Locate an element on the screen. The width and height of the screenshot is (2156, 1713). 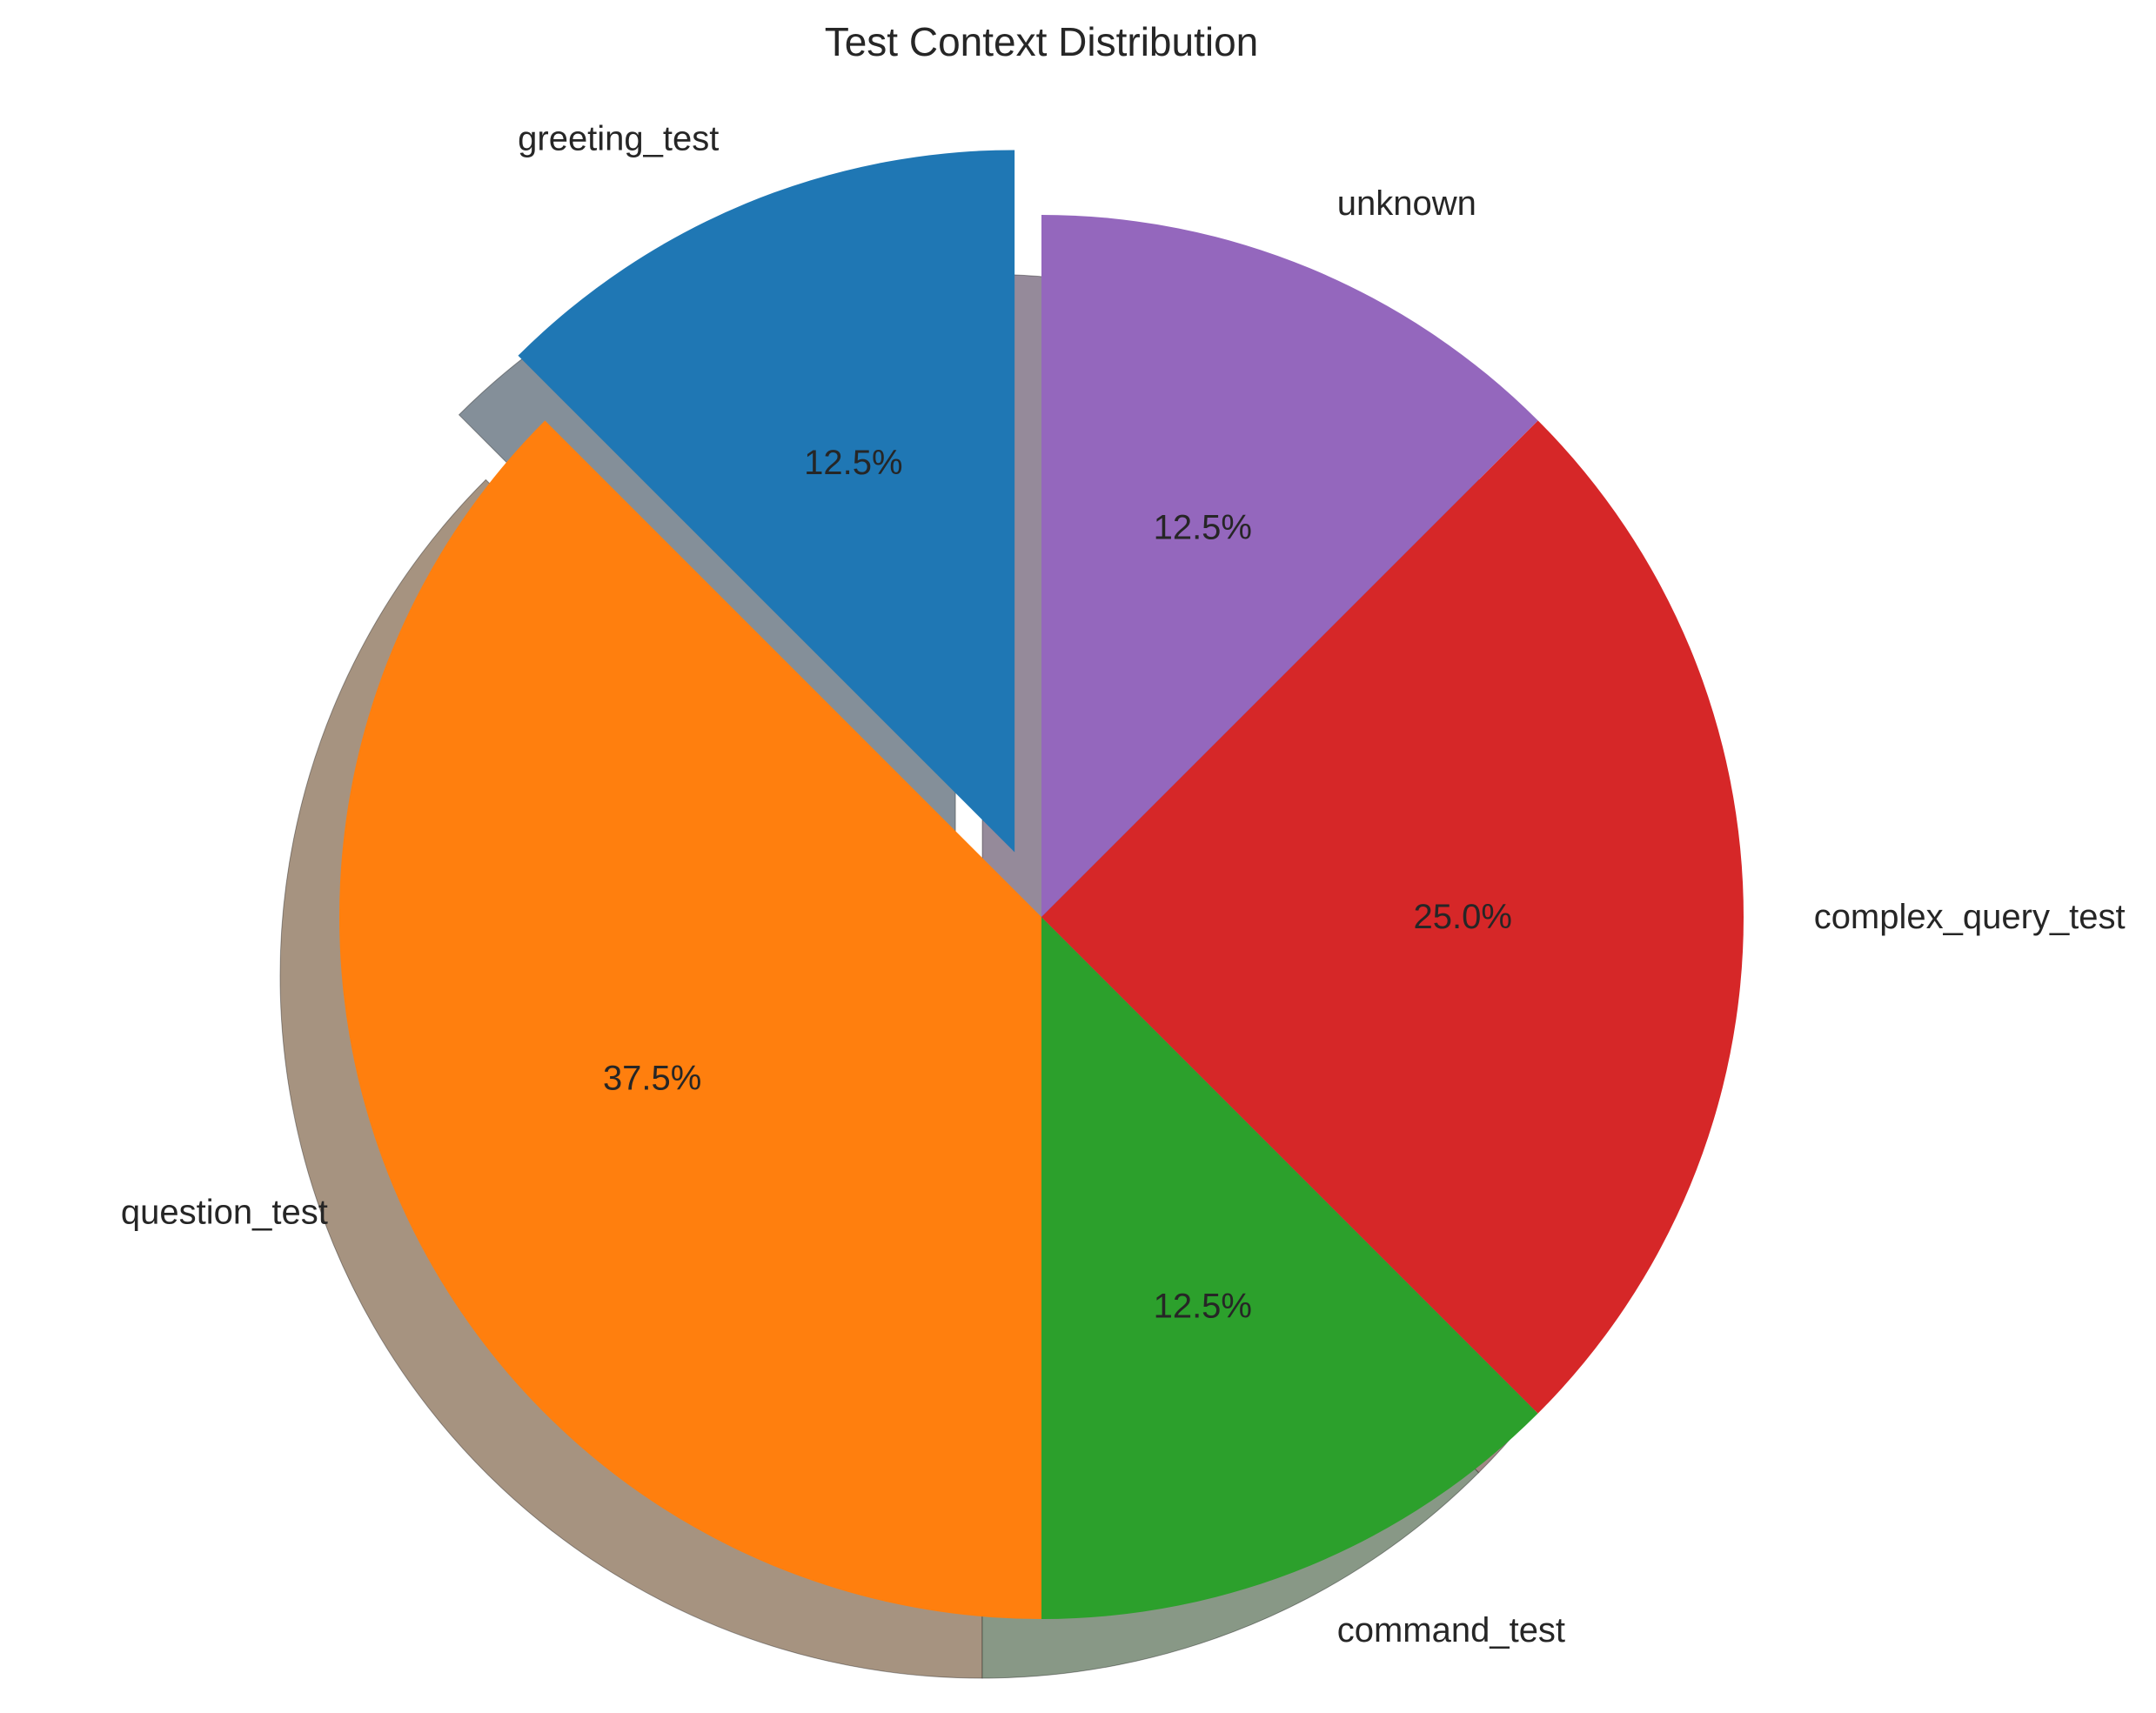
pct-label-unknown: 12.5% is located at coordinates (1203, 528).